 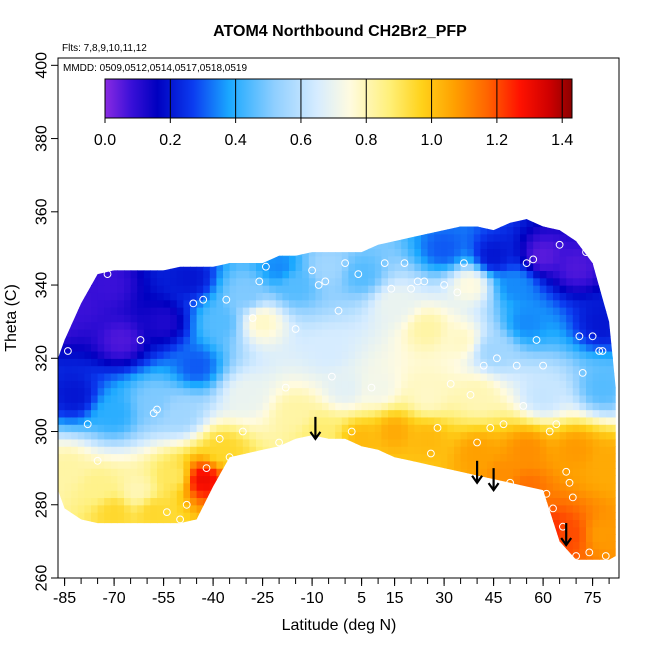 I want to click on y-tick-label: 360, so click(x=42, y=211).